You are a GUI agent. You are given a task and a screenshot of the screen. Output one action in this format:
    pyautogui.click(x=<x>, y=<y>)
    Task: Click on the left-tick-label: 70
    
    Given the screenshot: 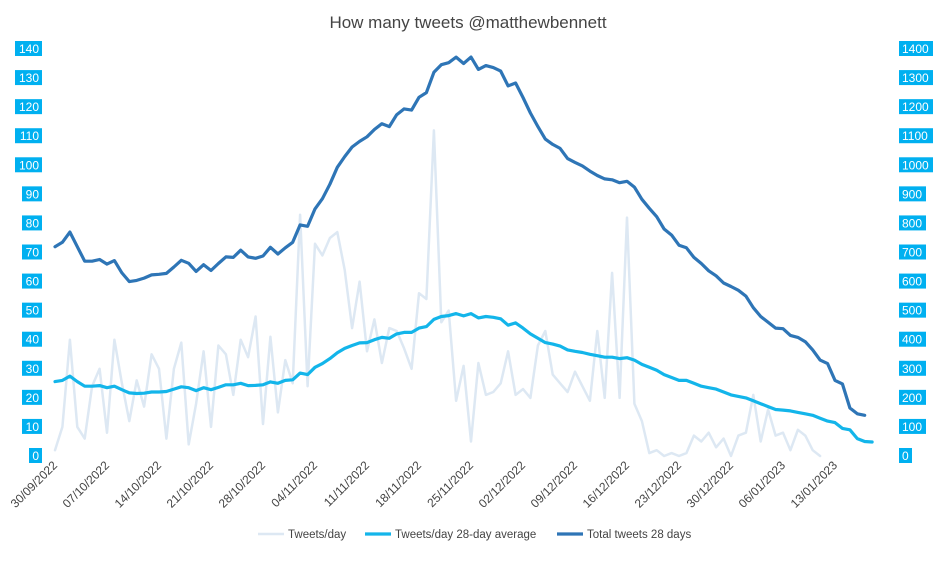 What is the action you would take?
    pyautogui.click(x=33, y=253)
    